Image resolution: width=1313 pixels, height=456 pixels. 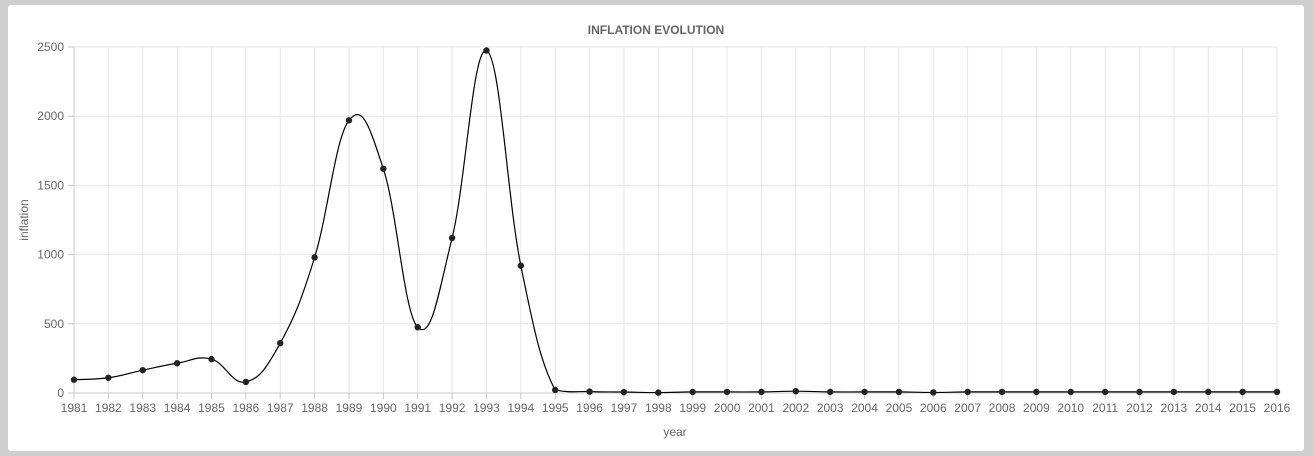 What do you see at coordinates (177, 408) in the screenshot?
I see `x-tick-label: 1984` at bounding box center [177, 408].